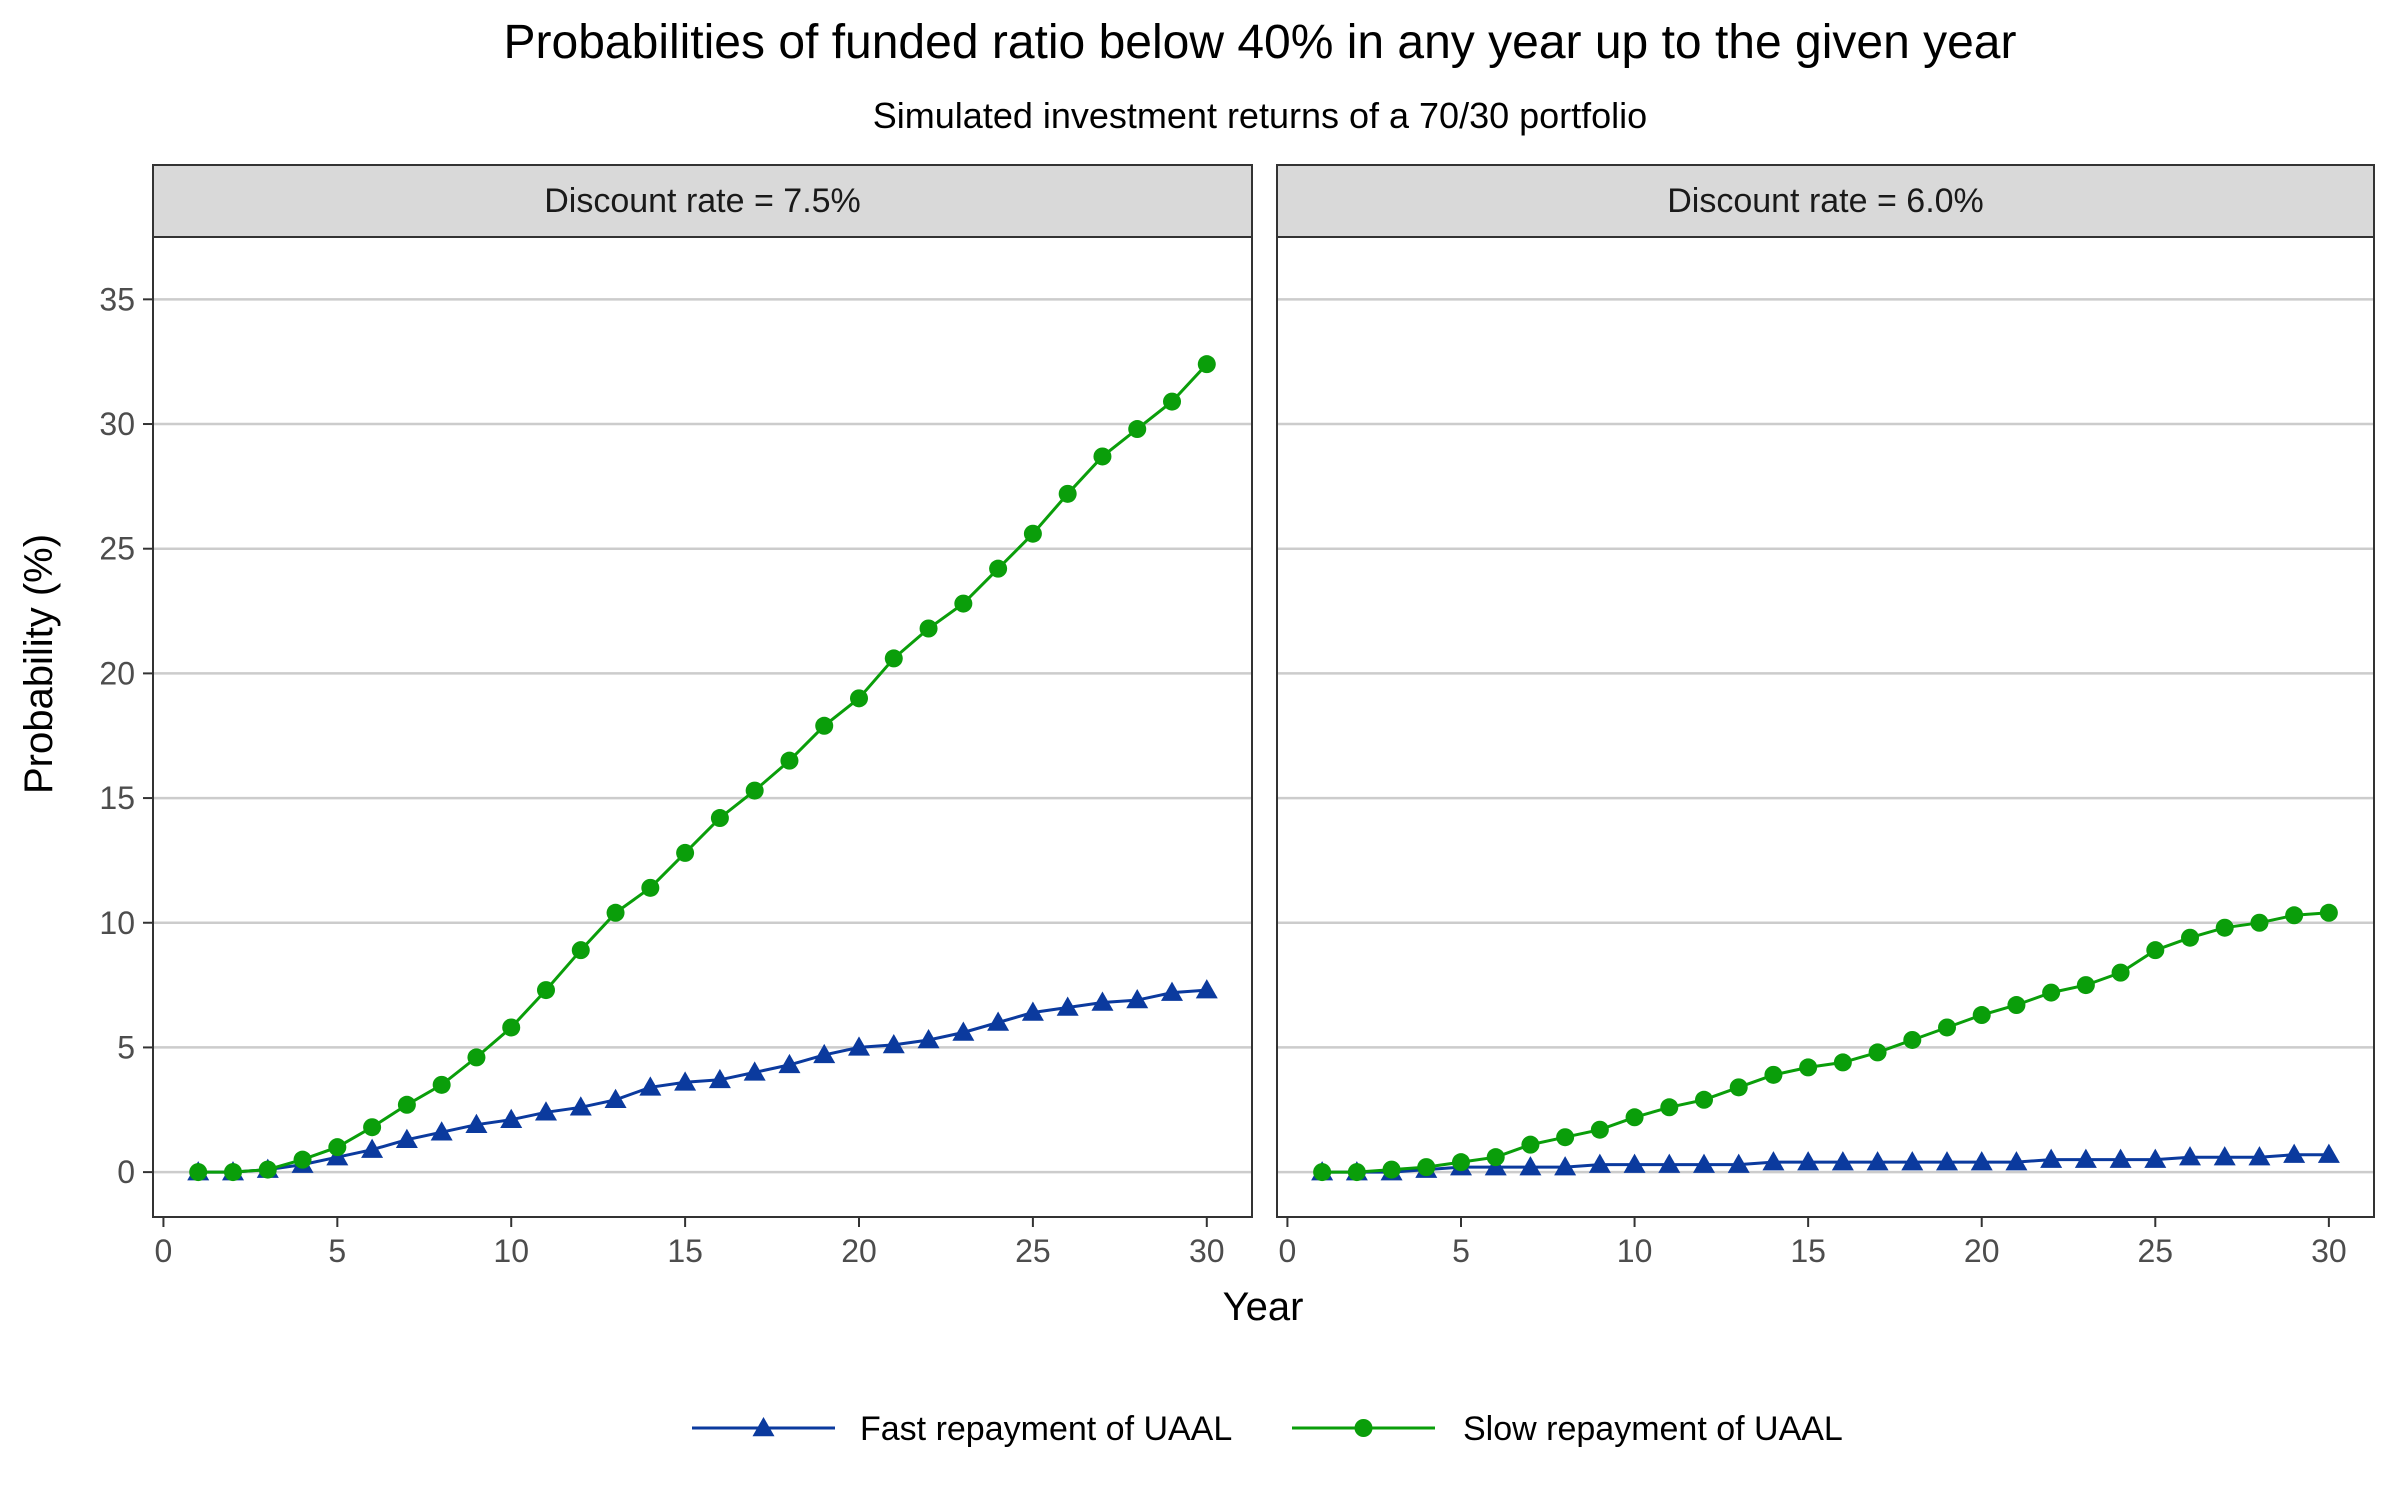 The width and height of the screenshot is (2400, 1500). What do you see at coordinates (39, 664) in the screenshot?
I see `y-axis-label: Probability (%)` at bounding box center [39, 664].